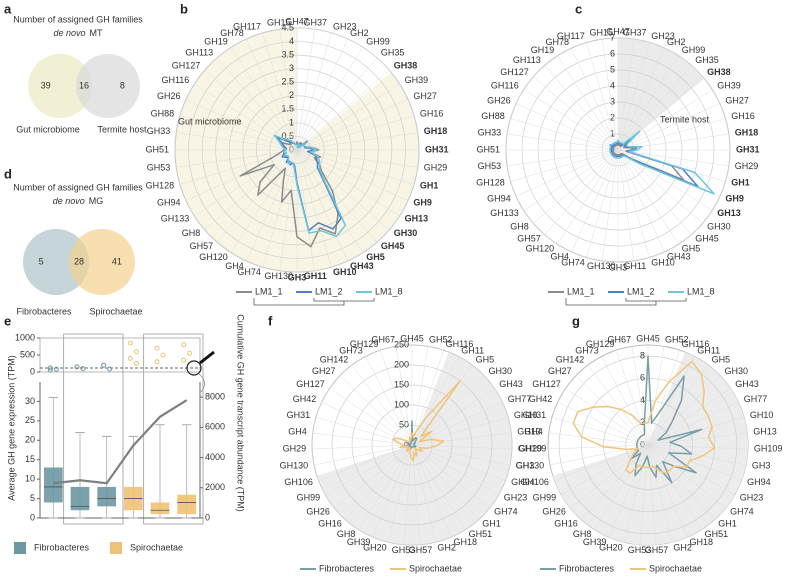 This screenshot has height=579, width=799. Describe the element at coordinates (287, 54) in the screenshot. I see `radial-tick-label: 3.5` at that location.